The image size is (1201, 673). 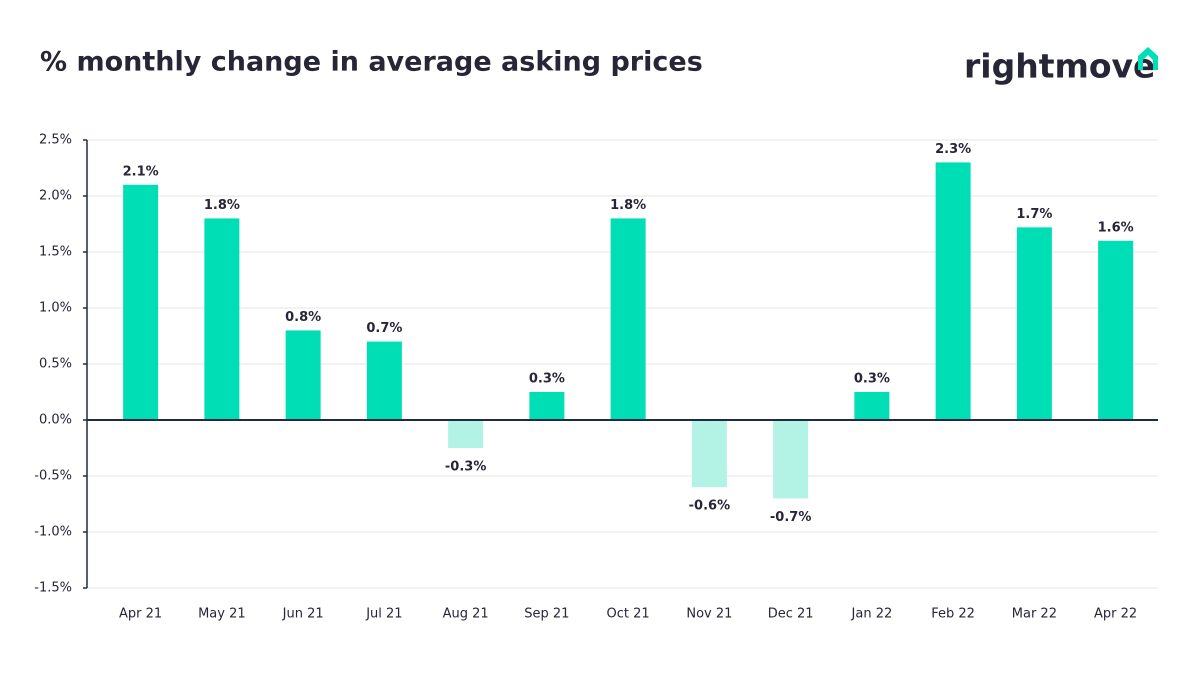 I want to click on y-tick-label: 0.0%, so click(x=55, y=420).